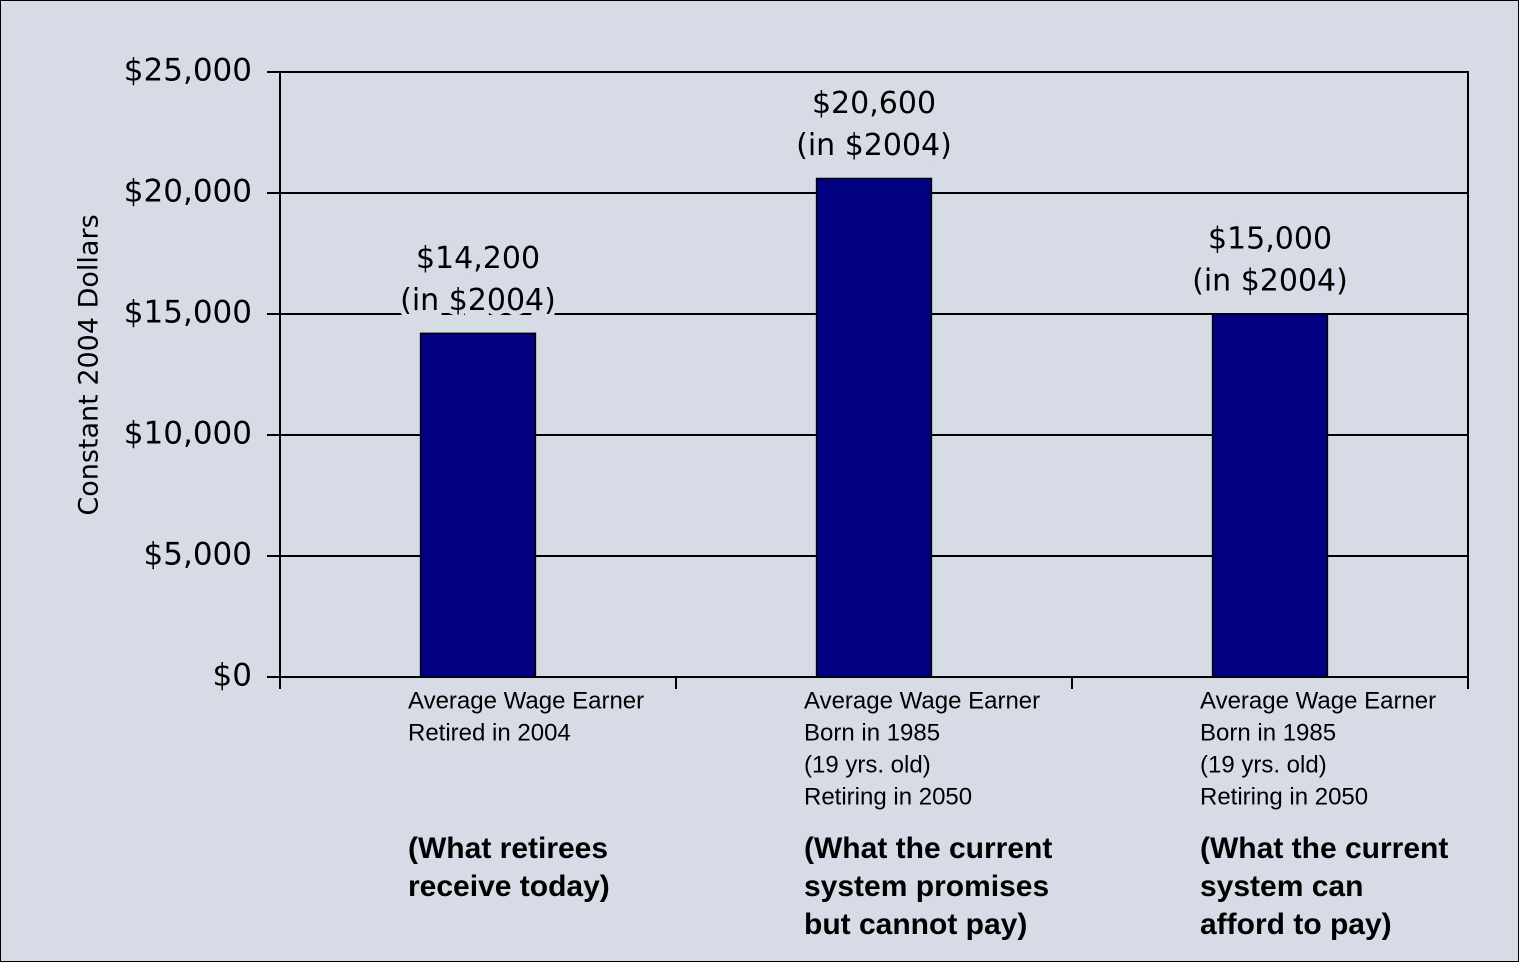  I want to click on y-tick-label: $20,000, so click(188, 192).